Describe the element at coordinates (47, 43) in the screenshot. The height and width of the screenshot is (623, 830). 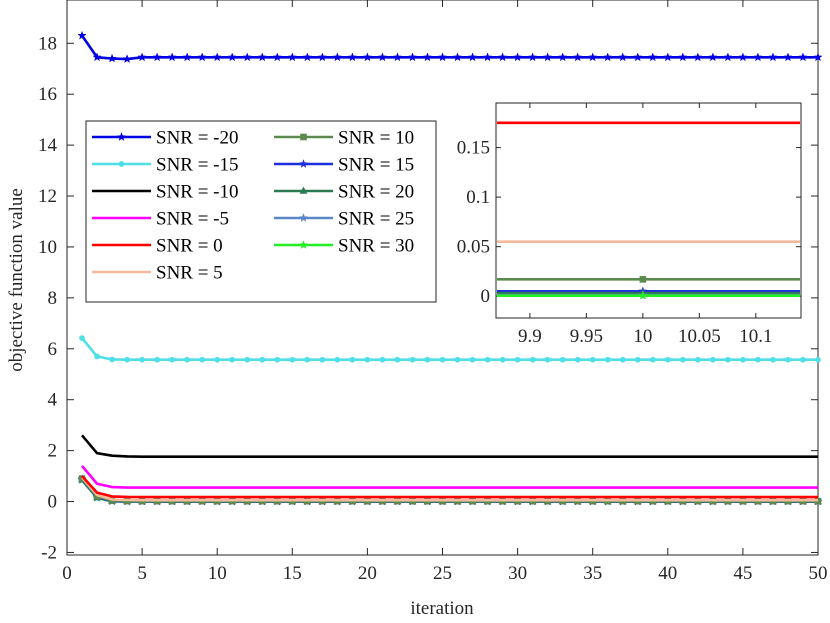
I see `y-tick-label: 18` at that location.